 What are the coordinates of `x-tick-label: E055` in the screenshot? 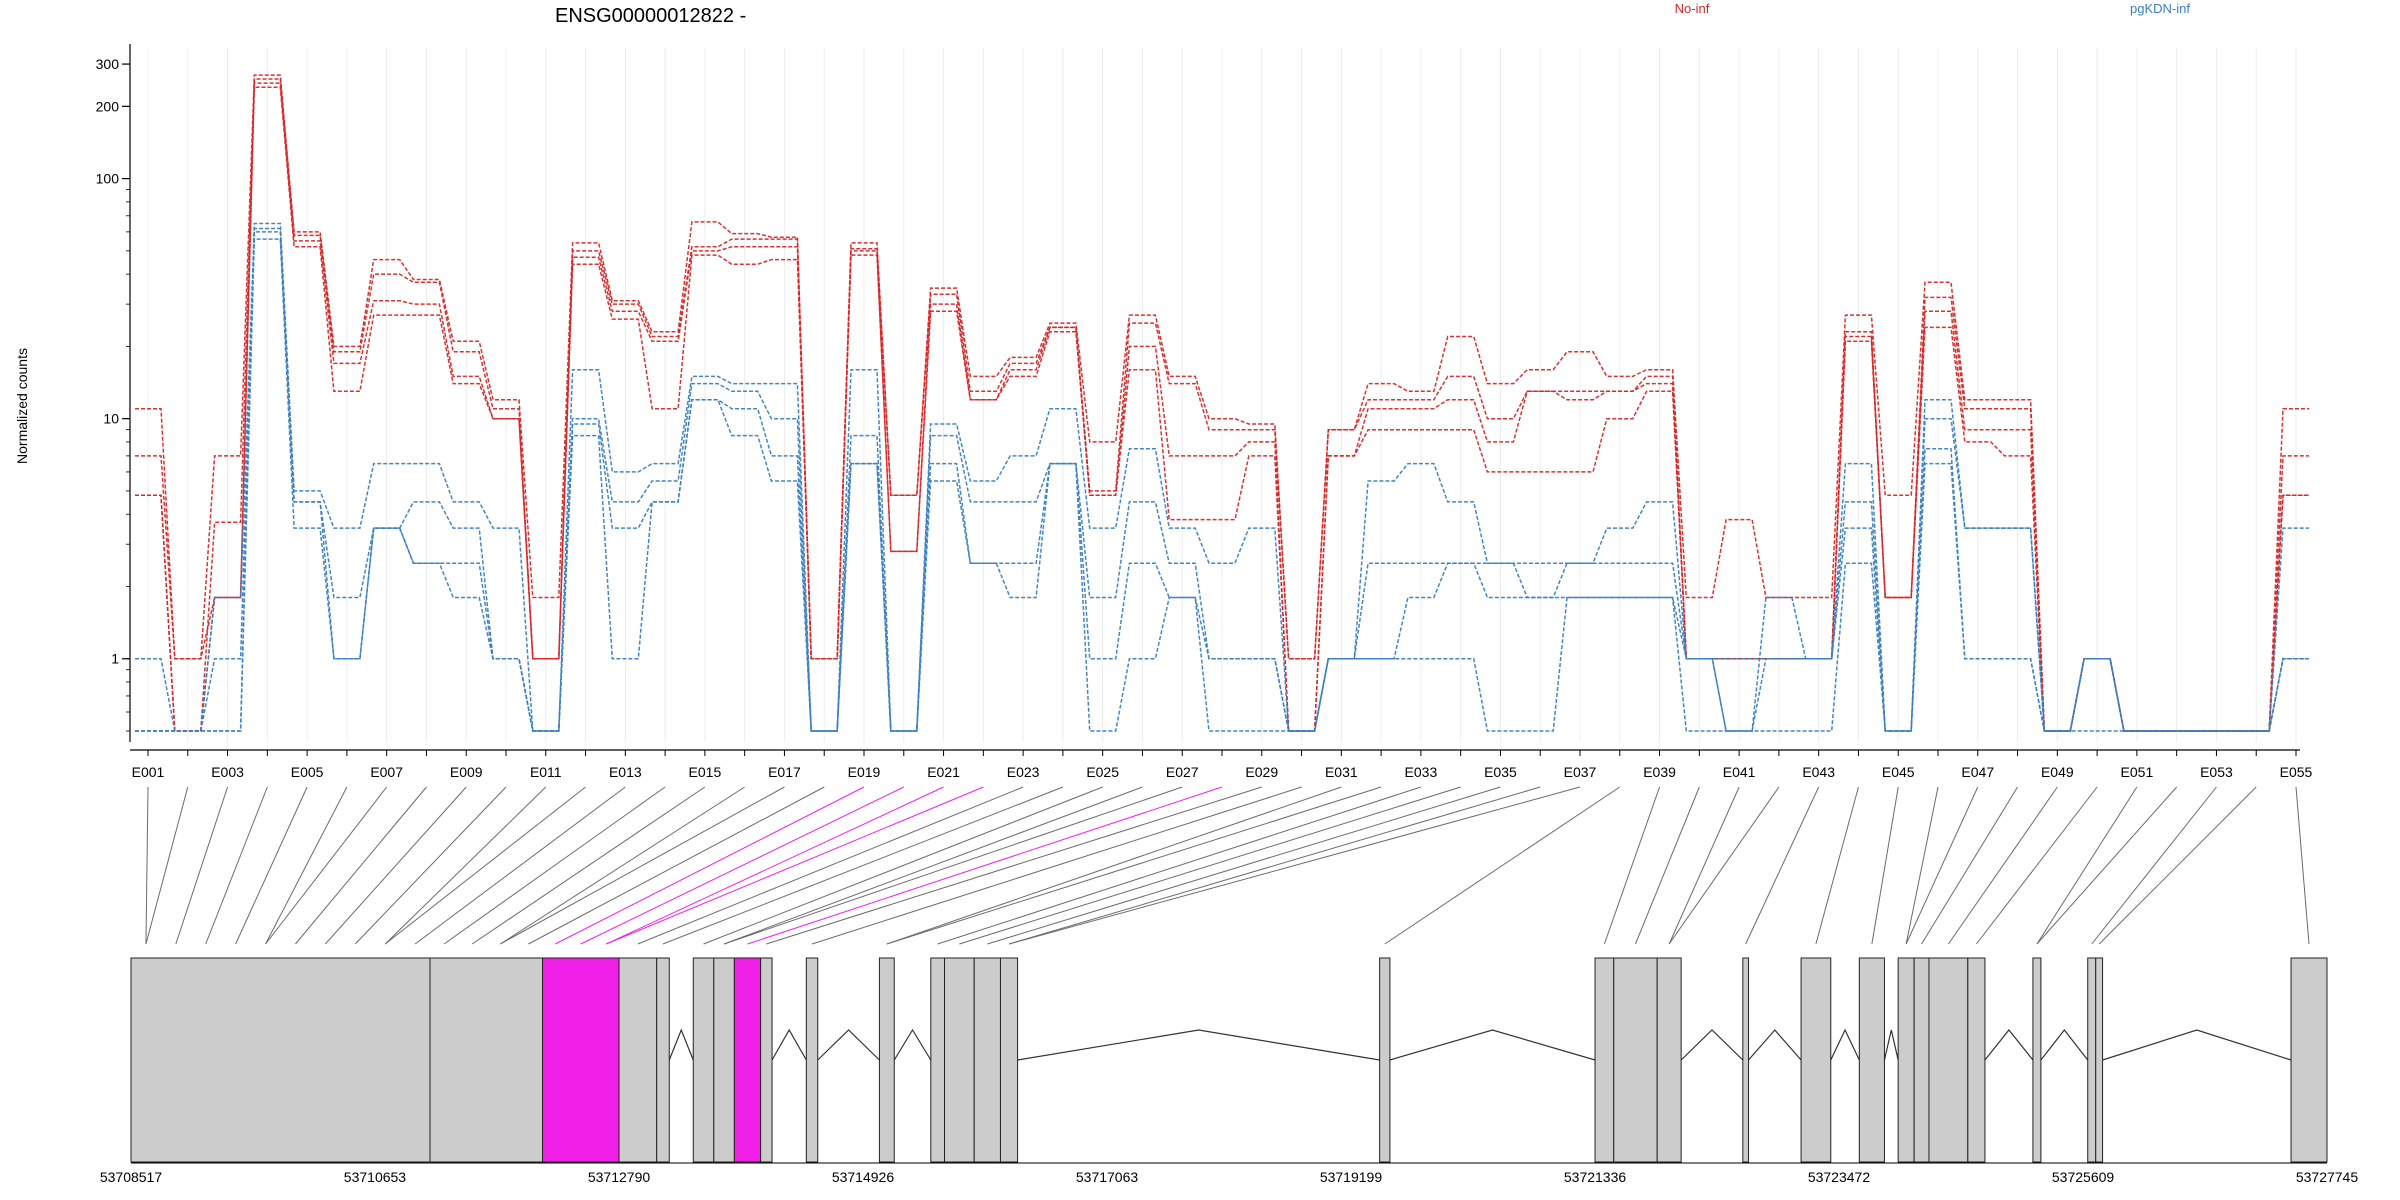 It's located at (2296, 772).